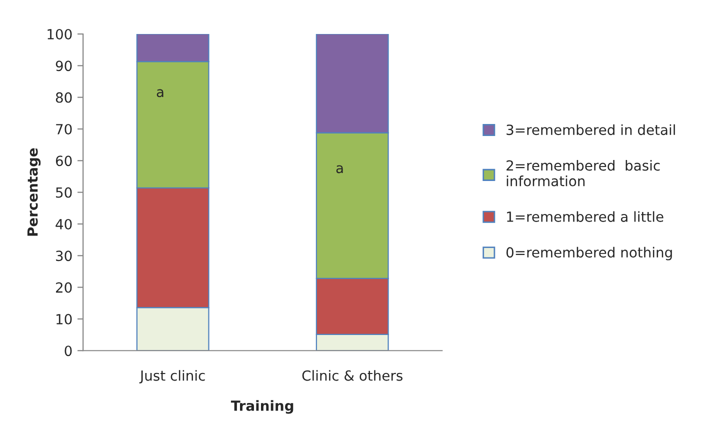  What do you see at coordinates (34, 192) in the screenshot?
I see `y-axis-title: Percentage` at bounding box center [34, 192].